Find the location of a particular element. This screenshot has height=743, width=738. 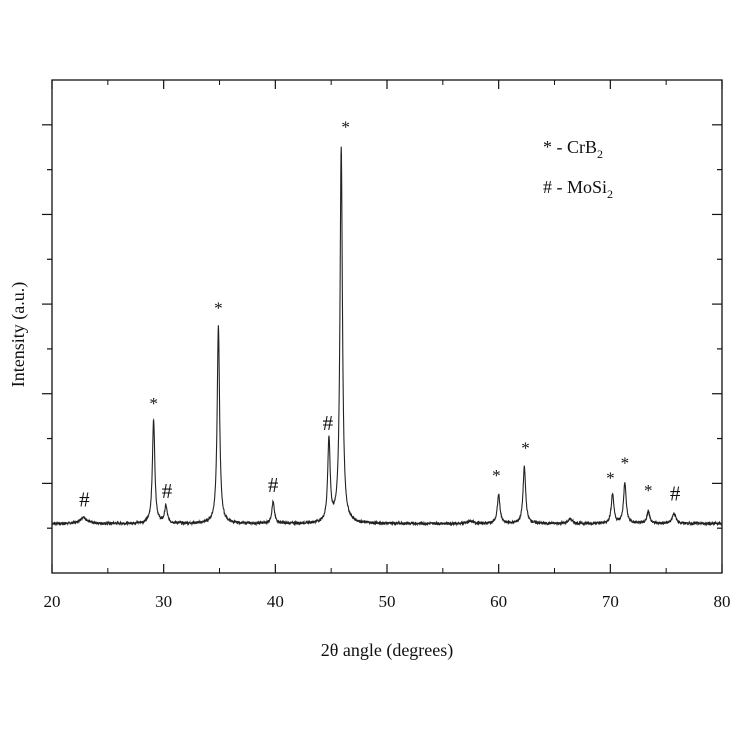

y-axis-title: Intensity (a.u.) is located at coordinates (18, 334).